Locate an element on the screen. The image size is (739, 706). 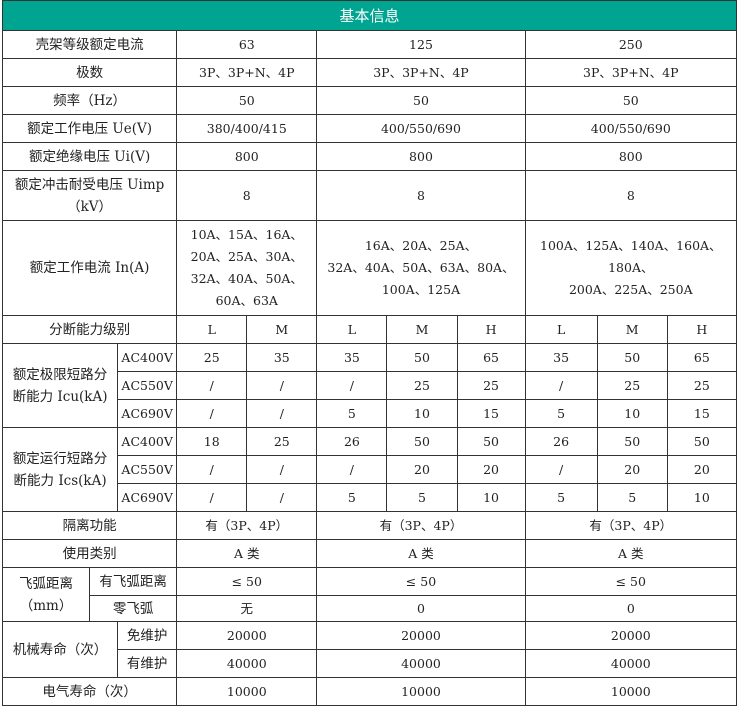
spec-row: 额定冲击耐受电压 Uimp （kV） 8 8 8 is located at coordinates (369, 195).